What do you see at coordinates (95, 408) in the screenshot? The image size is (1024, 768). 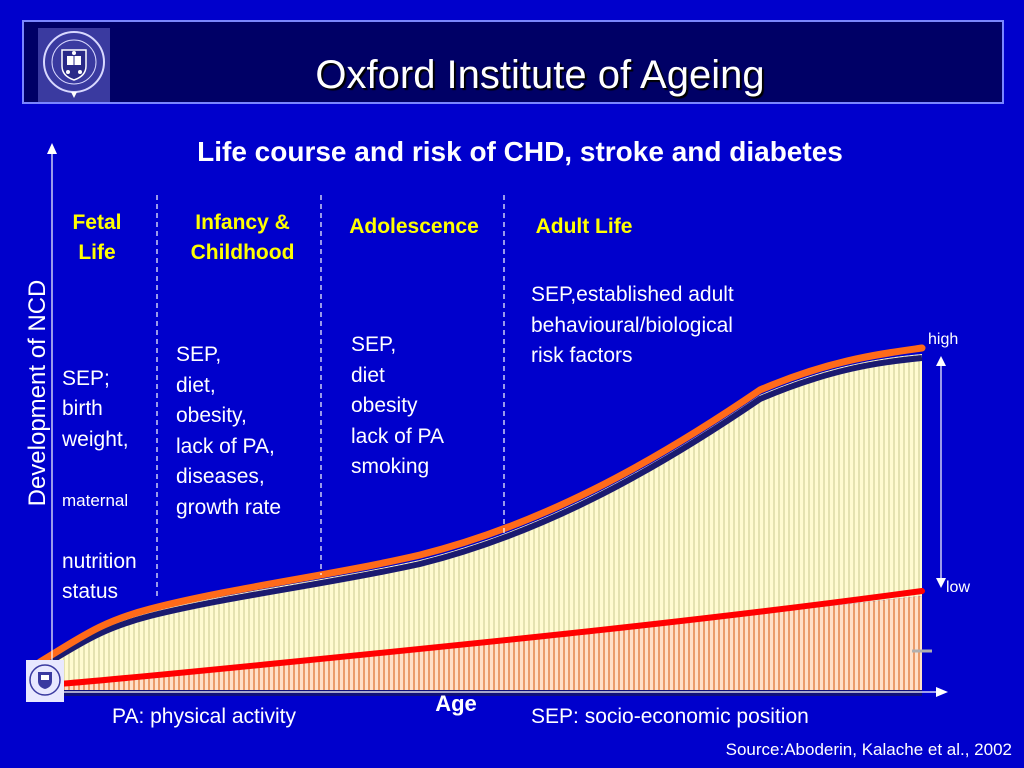 I see `fetal-factors-main: SEP; birth weight,` at bounding box center [95, 408].